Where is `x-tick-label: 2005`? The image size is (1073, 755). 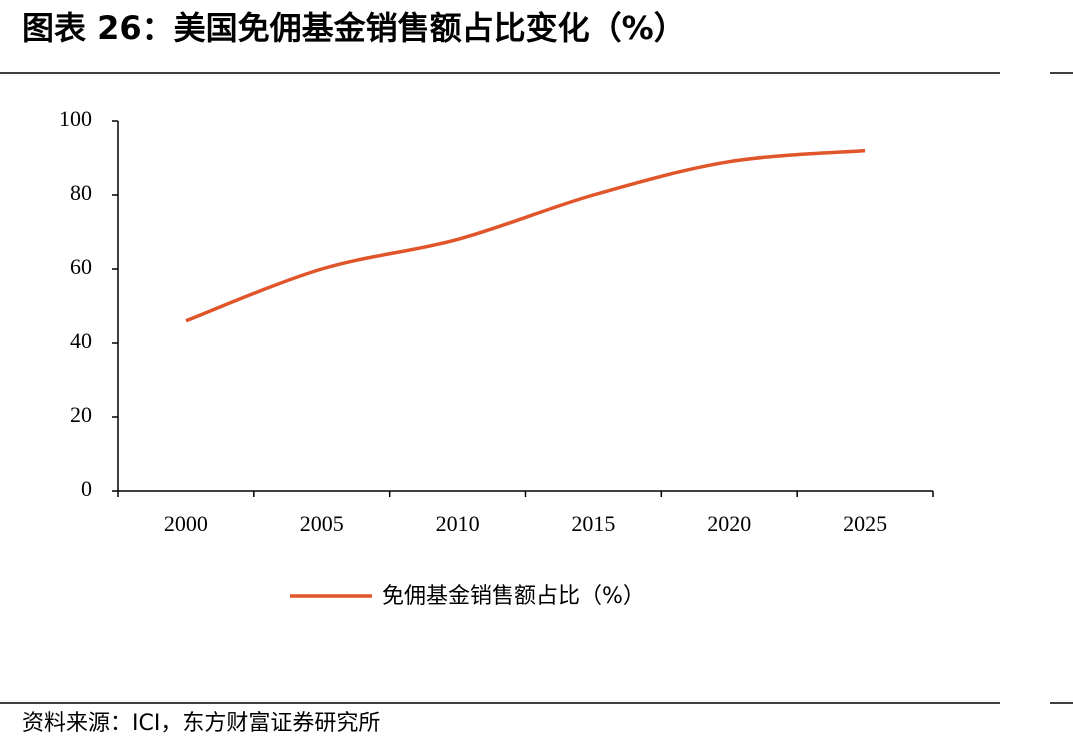 x-tick-label: 2005 is located at coordinates (322, 523).